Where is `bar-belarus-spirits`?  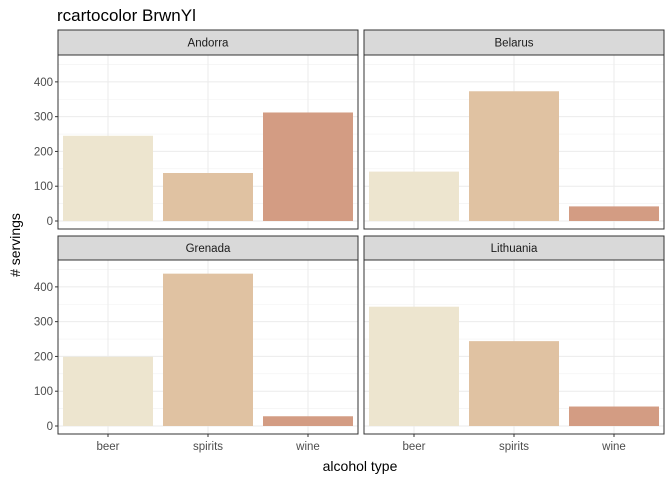 bar-belarus-spirits is located at coordinates (514, 156).